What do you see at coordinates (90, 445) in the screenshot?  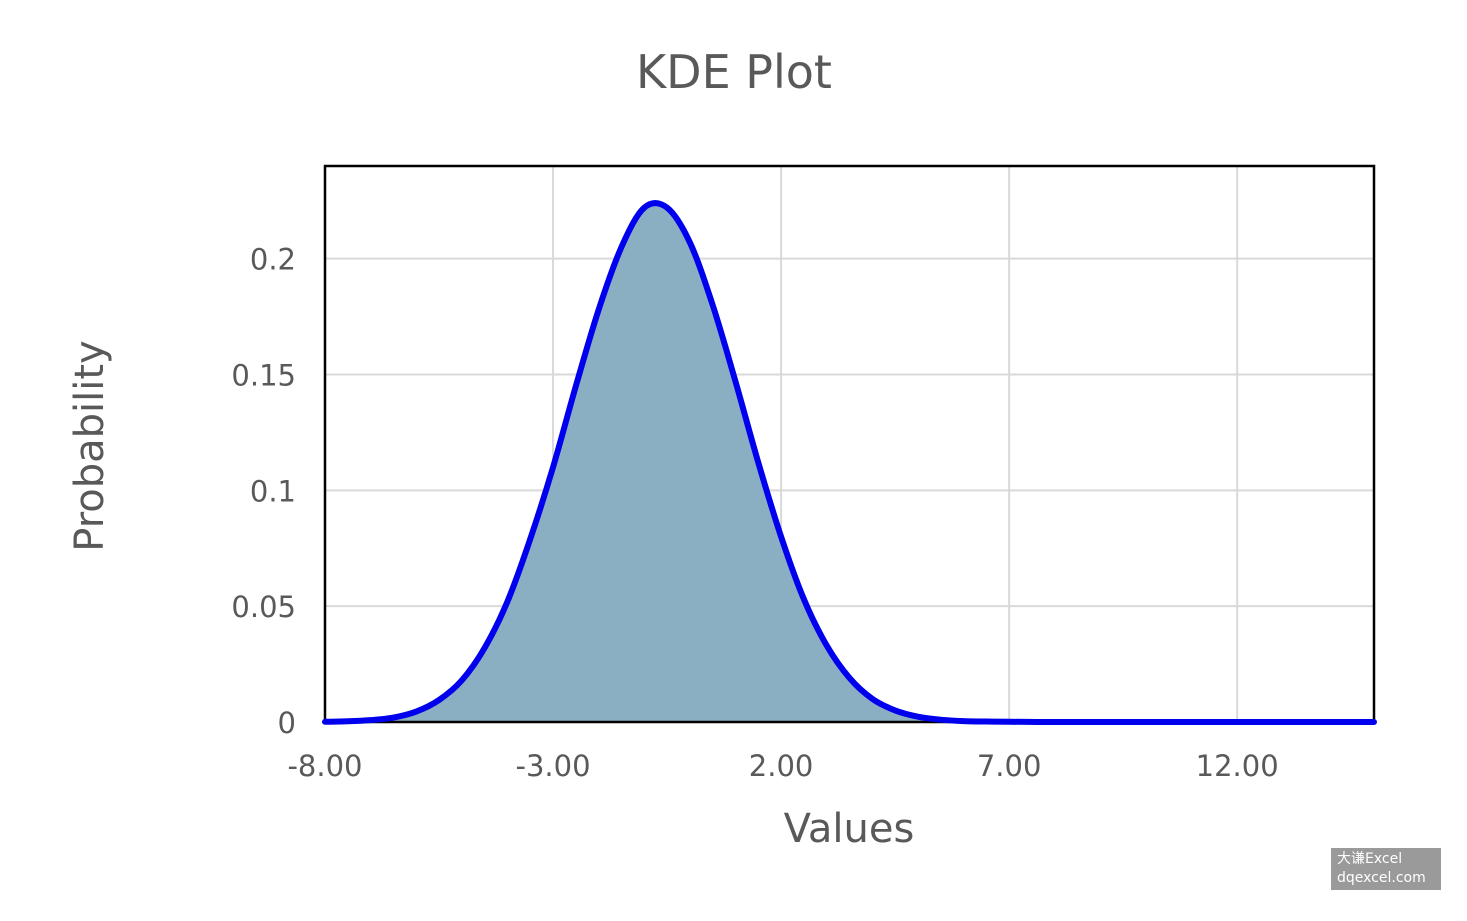 I see `y-axis-title: Probability` at bounding box center [90, 445].